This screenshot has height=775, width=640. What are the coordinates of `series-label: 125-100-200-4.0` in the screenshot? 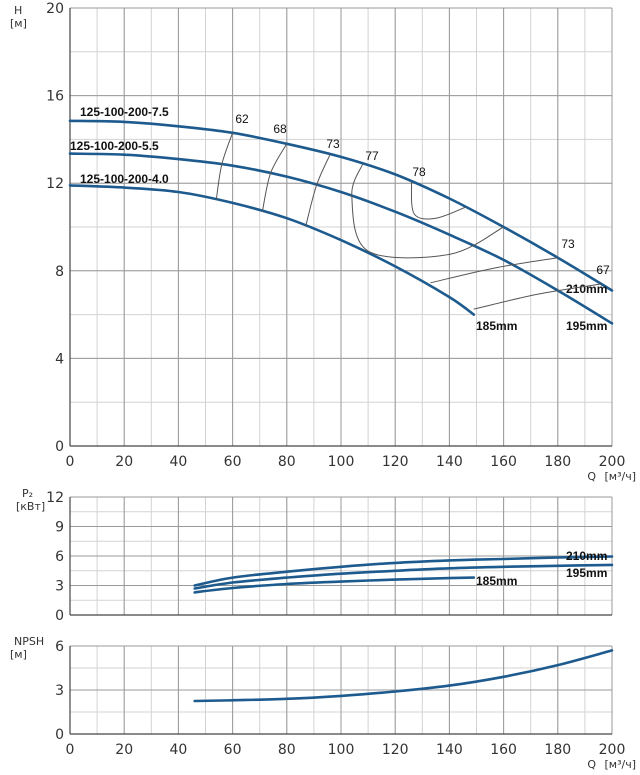 It's located at (124, 179).